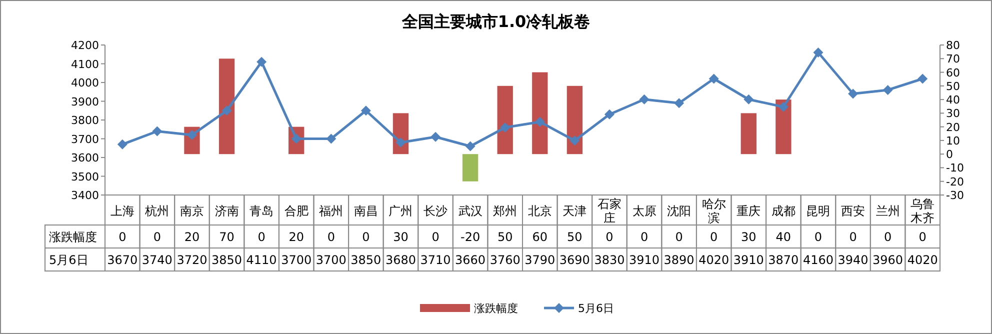  Describe the element at coordinates (85, 177) in the screenshot. I see `y-tick-label: 3500` at that location.